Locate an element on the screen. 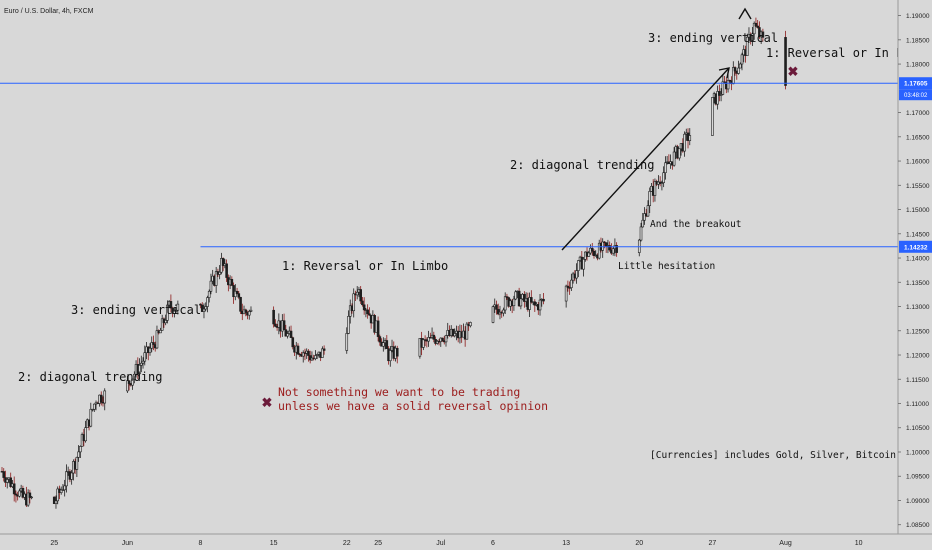  annotation-little-hesitation: Little hesitation is located at coordinates (666, 266).